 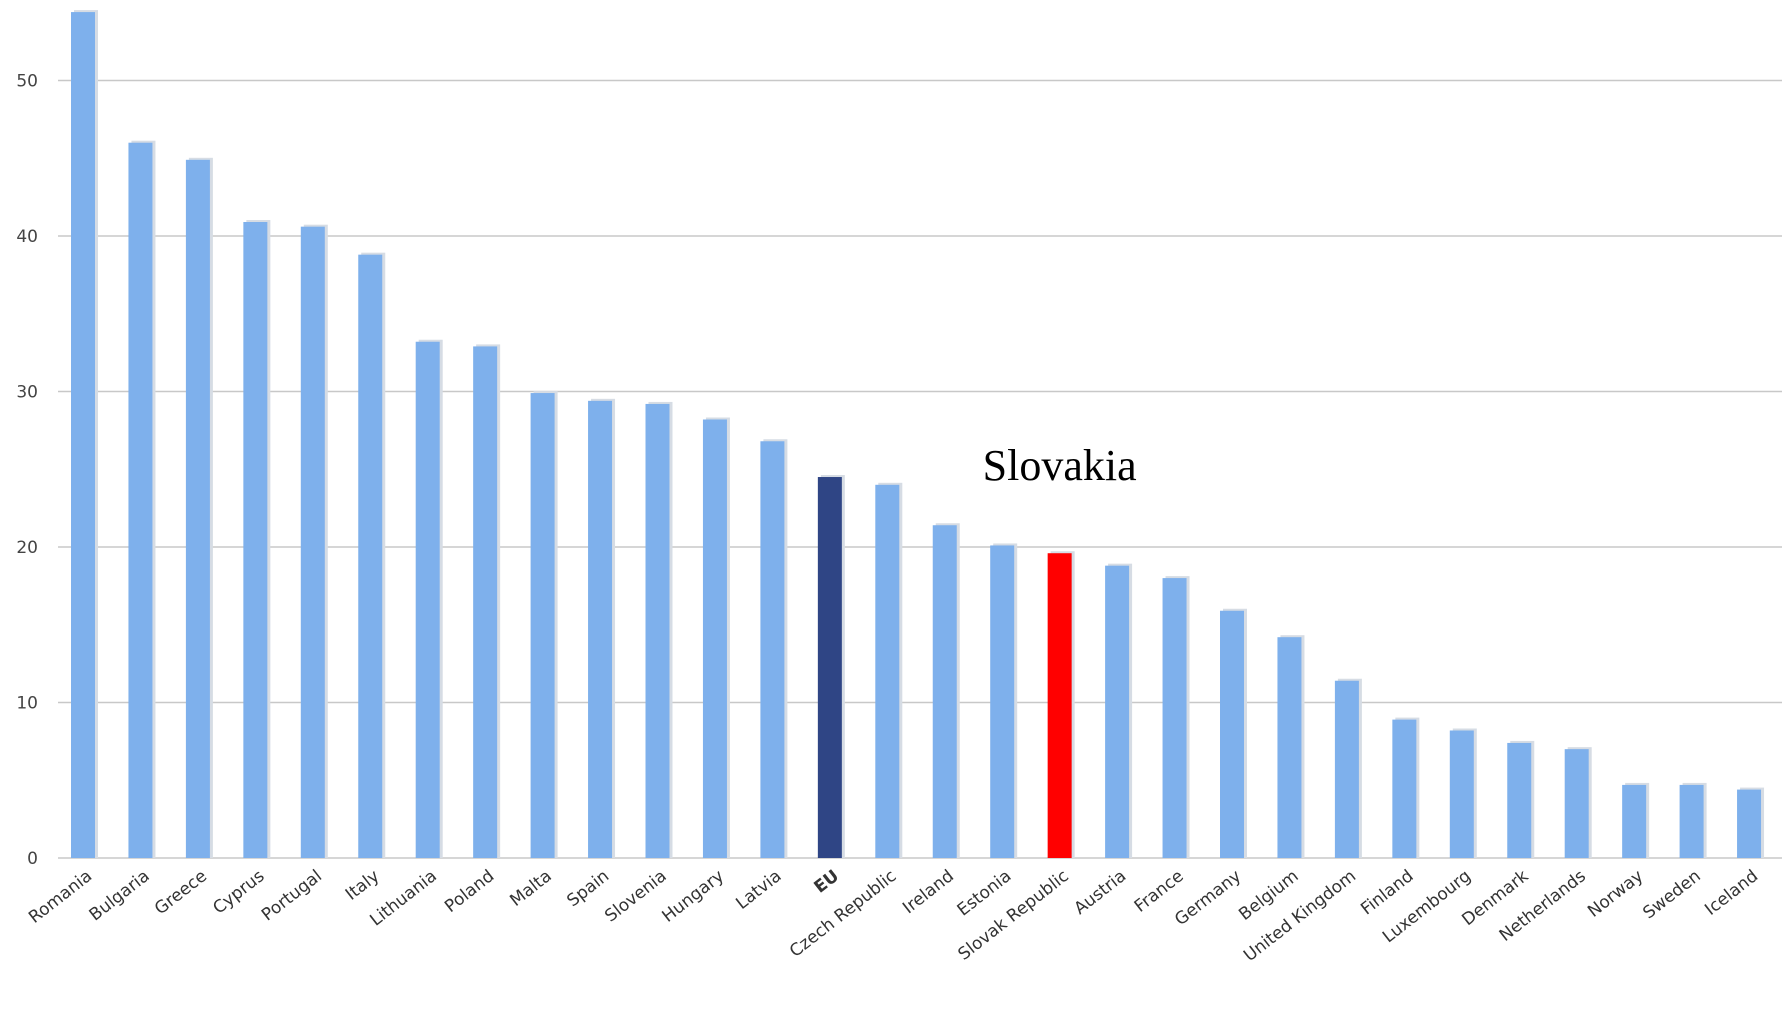 I want to click on y-tick-label-10: 10, so click(x=27, y=704).